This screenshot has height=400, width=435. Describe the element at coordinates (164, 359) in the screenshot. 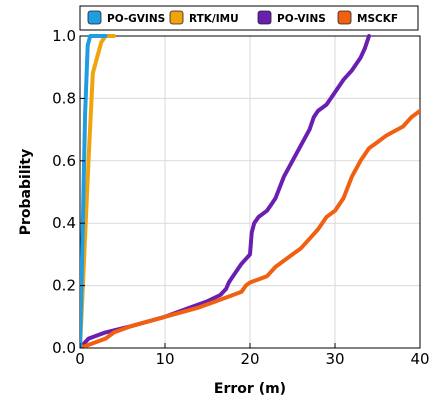

I see `x-tick-label: 10` at that location.